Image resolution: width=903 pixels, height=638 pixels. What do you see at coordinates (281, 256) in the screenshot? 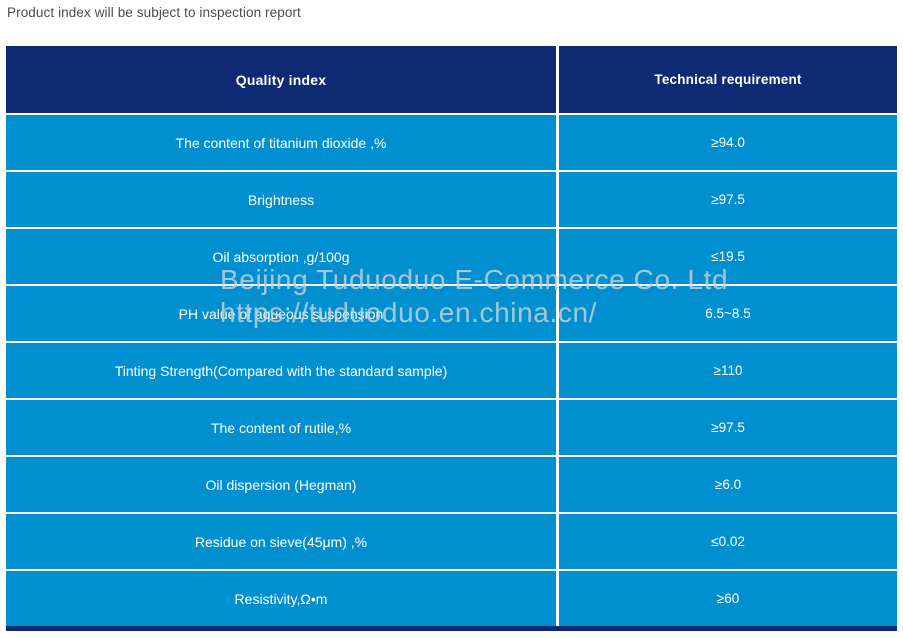
I see `row-label: Oil absorption ,g/100g` at bounding box center [281, 256].